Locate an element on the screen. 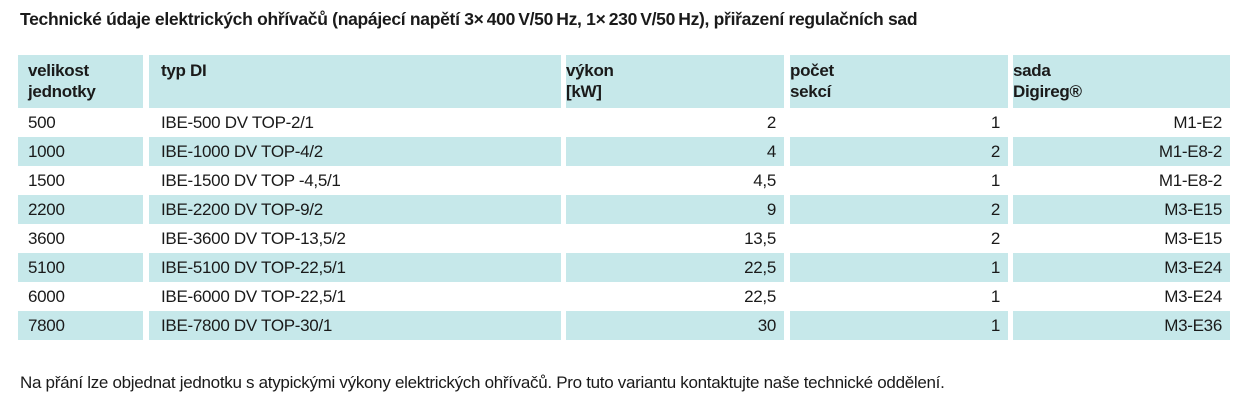  column-header-label: [kW] is located at coordinates (584, 91).